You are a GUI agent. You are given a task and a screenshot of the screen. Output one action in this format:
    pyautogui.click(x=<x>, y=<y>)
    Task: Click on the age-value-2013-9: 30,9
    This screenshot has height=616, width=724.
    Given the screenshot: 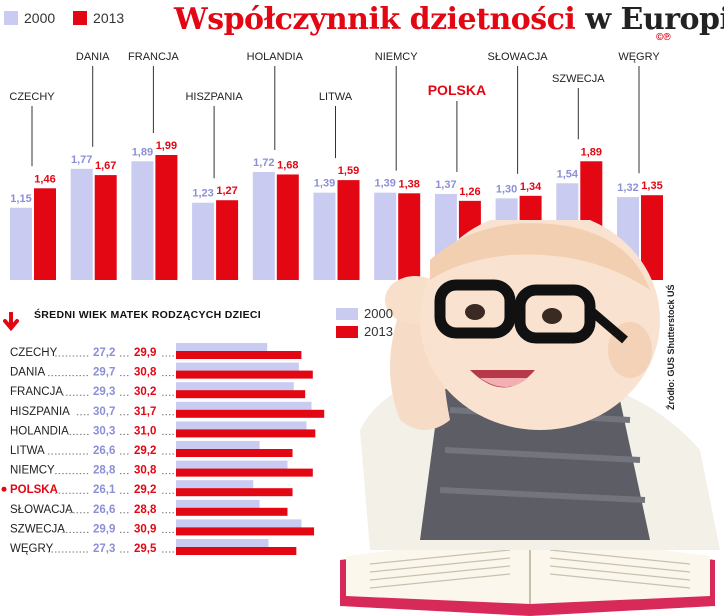 What is the action you would take?
    pyautogui.click(x=145, y=529)
    